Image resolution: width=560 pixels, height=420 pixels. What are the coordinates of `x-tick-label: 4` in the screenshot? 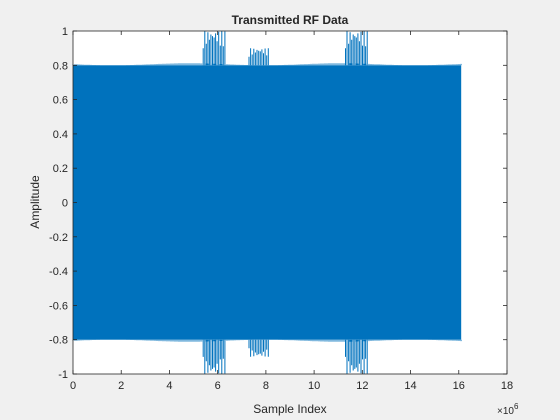 It's located at (169, 386).